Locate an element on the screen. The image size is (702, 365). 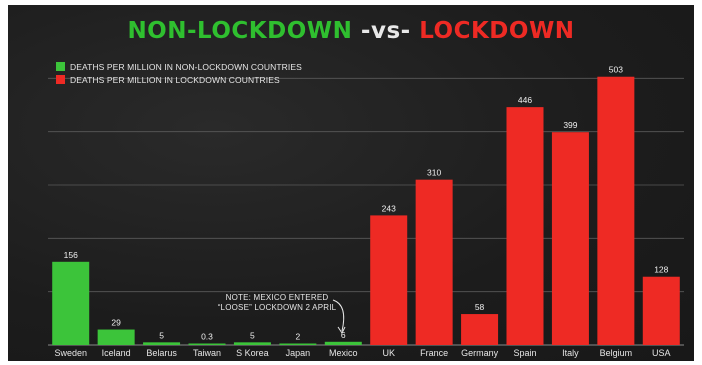
legend-label: DEATHS PER MILLION IN LOCKDOWN COUNTRIES is located at coordinates (175, 79).